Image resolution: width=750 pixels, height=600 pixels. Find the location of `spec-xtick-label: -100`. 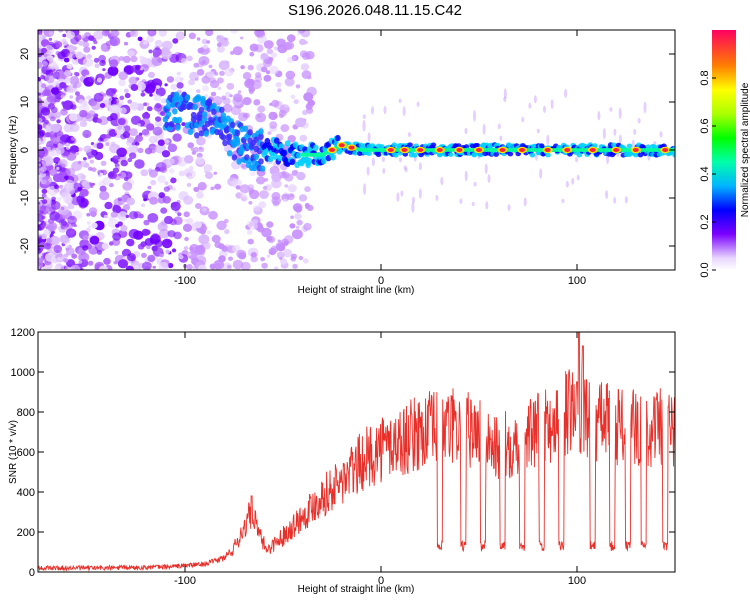

spec-xtick-label: -100 is located at coordinates (185, 281).